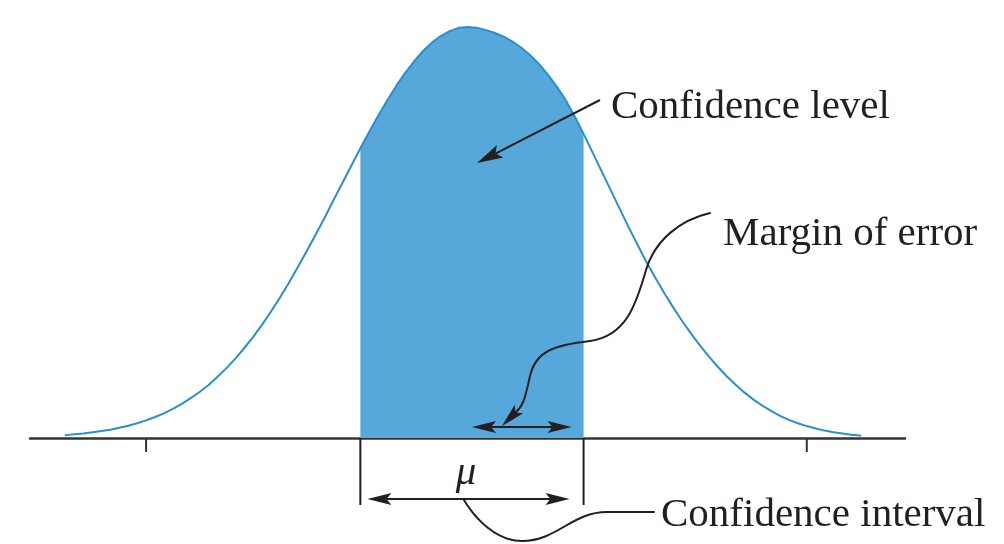 Image resolution: width=1004 pixels, height=544 pixels. I want to click on annotation: Margin of error, so click(850, 231).